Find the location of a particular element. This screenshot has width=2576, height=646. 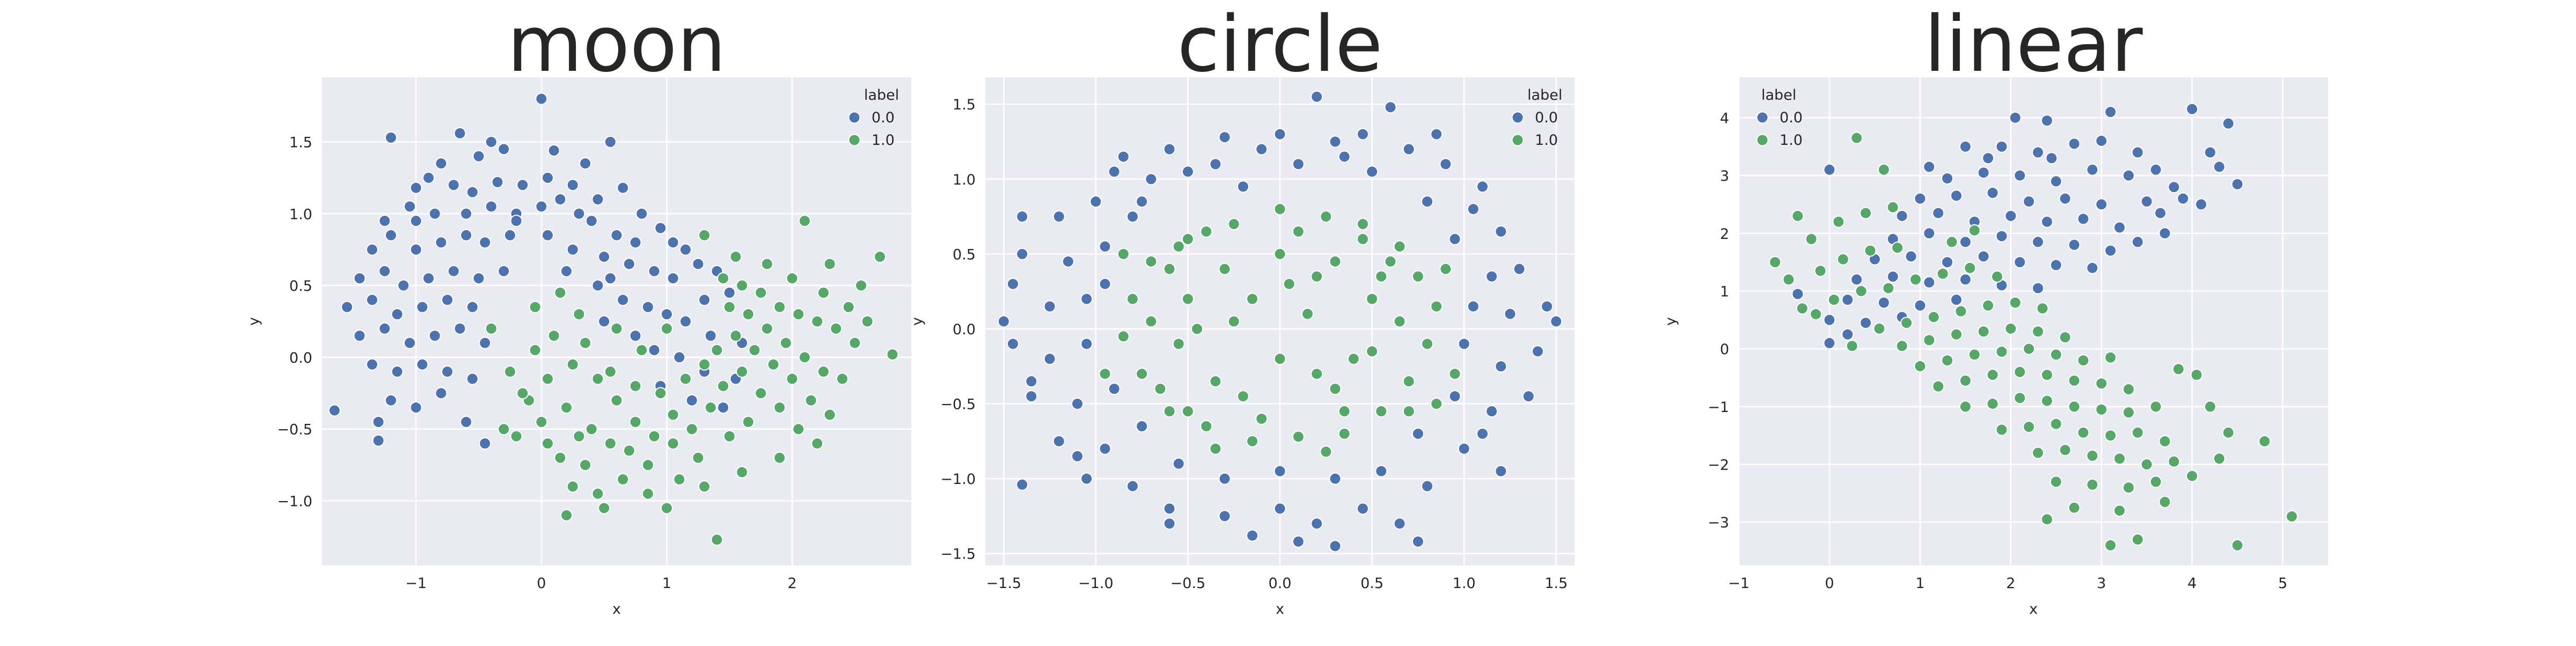

legend-entry-label: 0.0 is located at coordinates (1791, 117).